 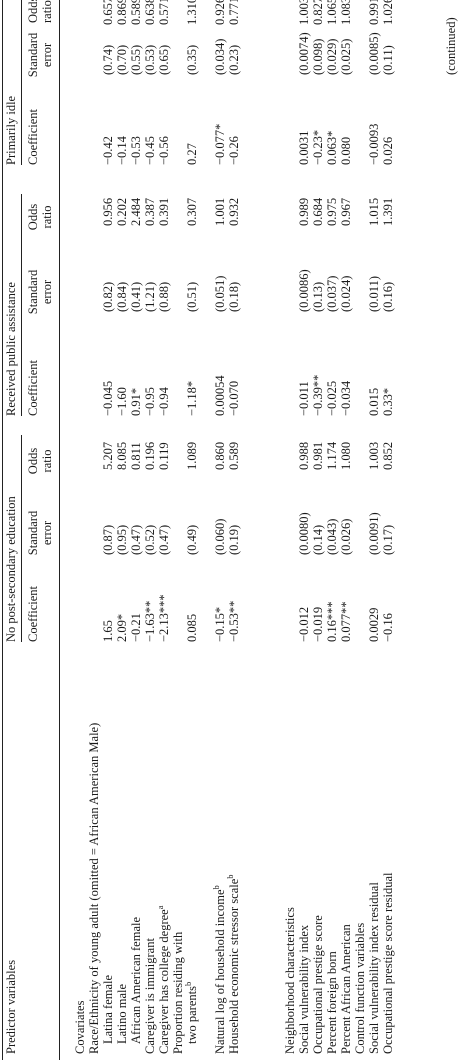 What do you see at coordinates (162, 980) in the screenshot?
I see `row-label-college: Caregiver has college degreea` at bounding box center [162, 980].